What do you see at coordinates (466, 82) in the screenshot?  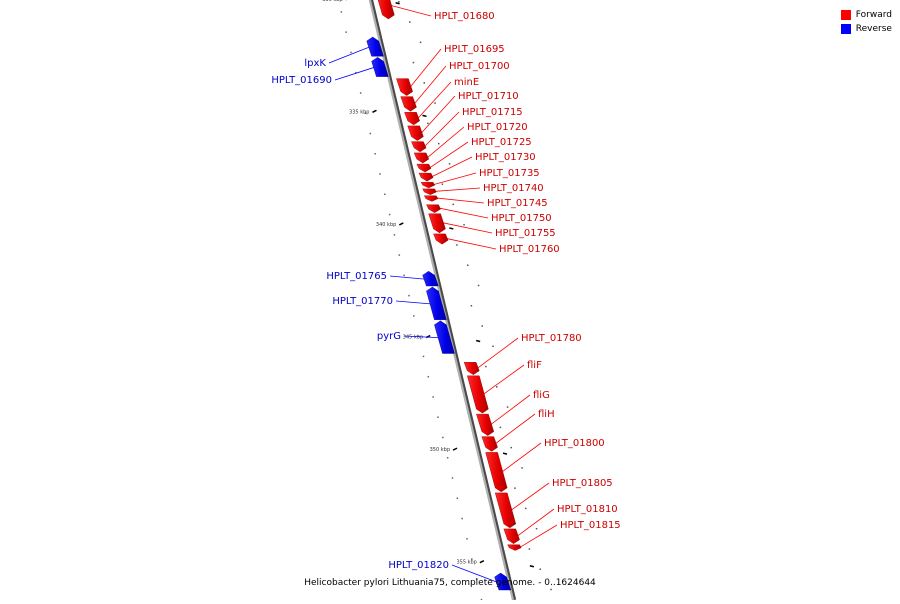 I see `gene-label: minE` at bounding box center [466, 82].